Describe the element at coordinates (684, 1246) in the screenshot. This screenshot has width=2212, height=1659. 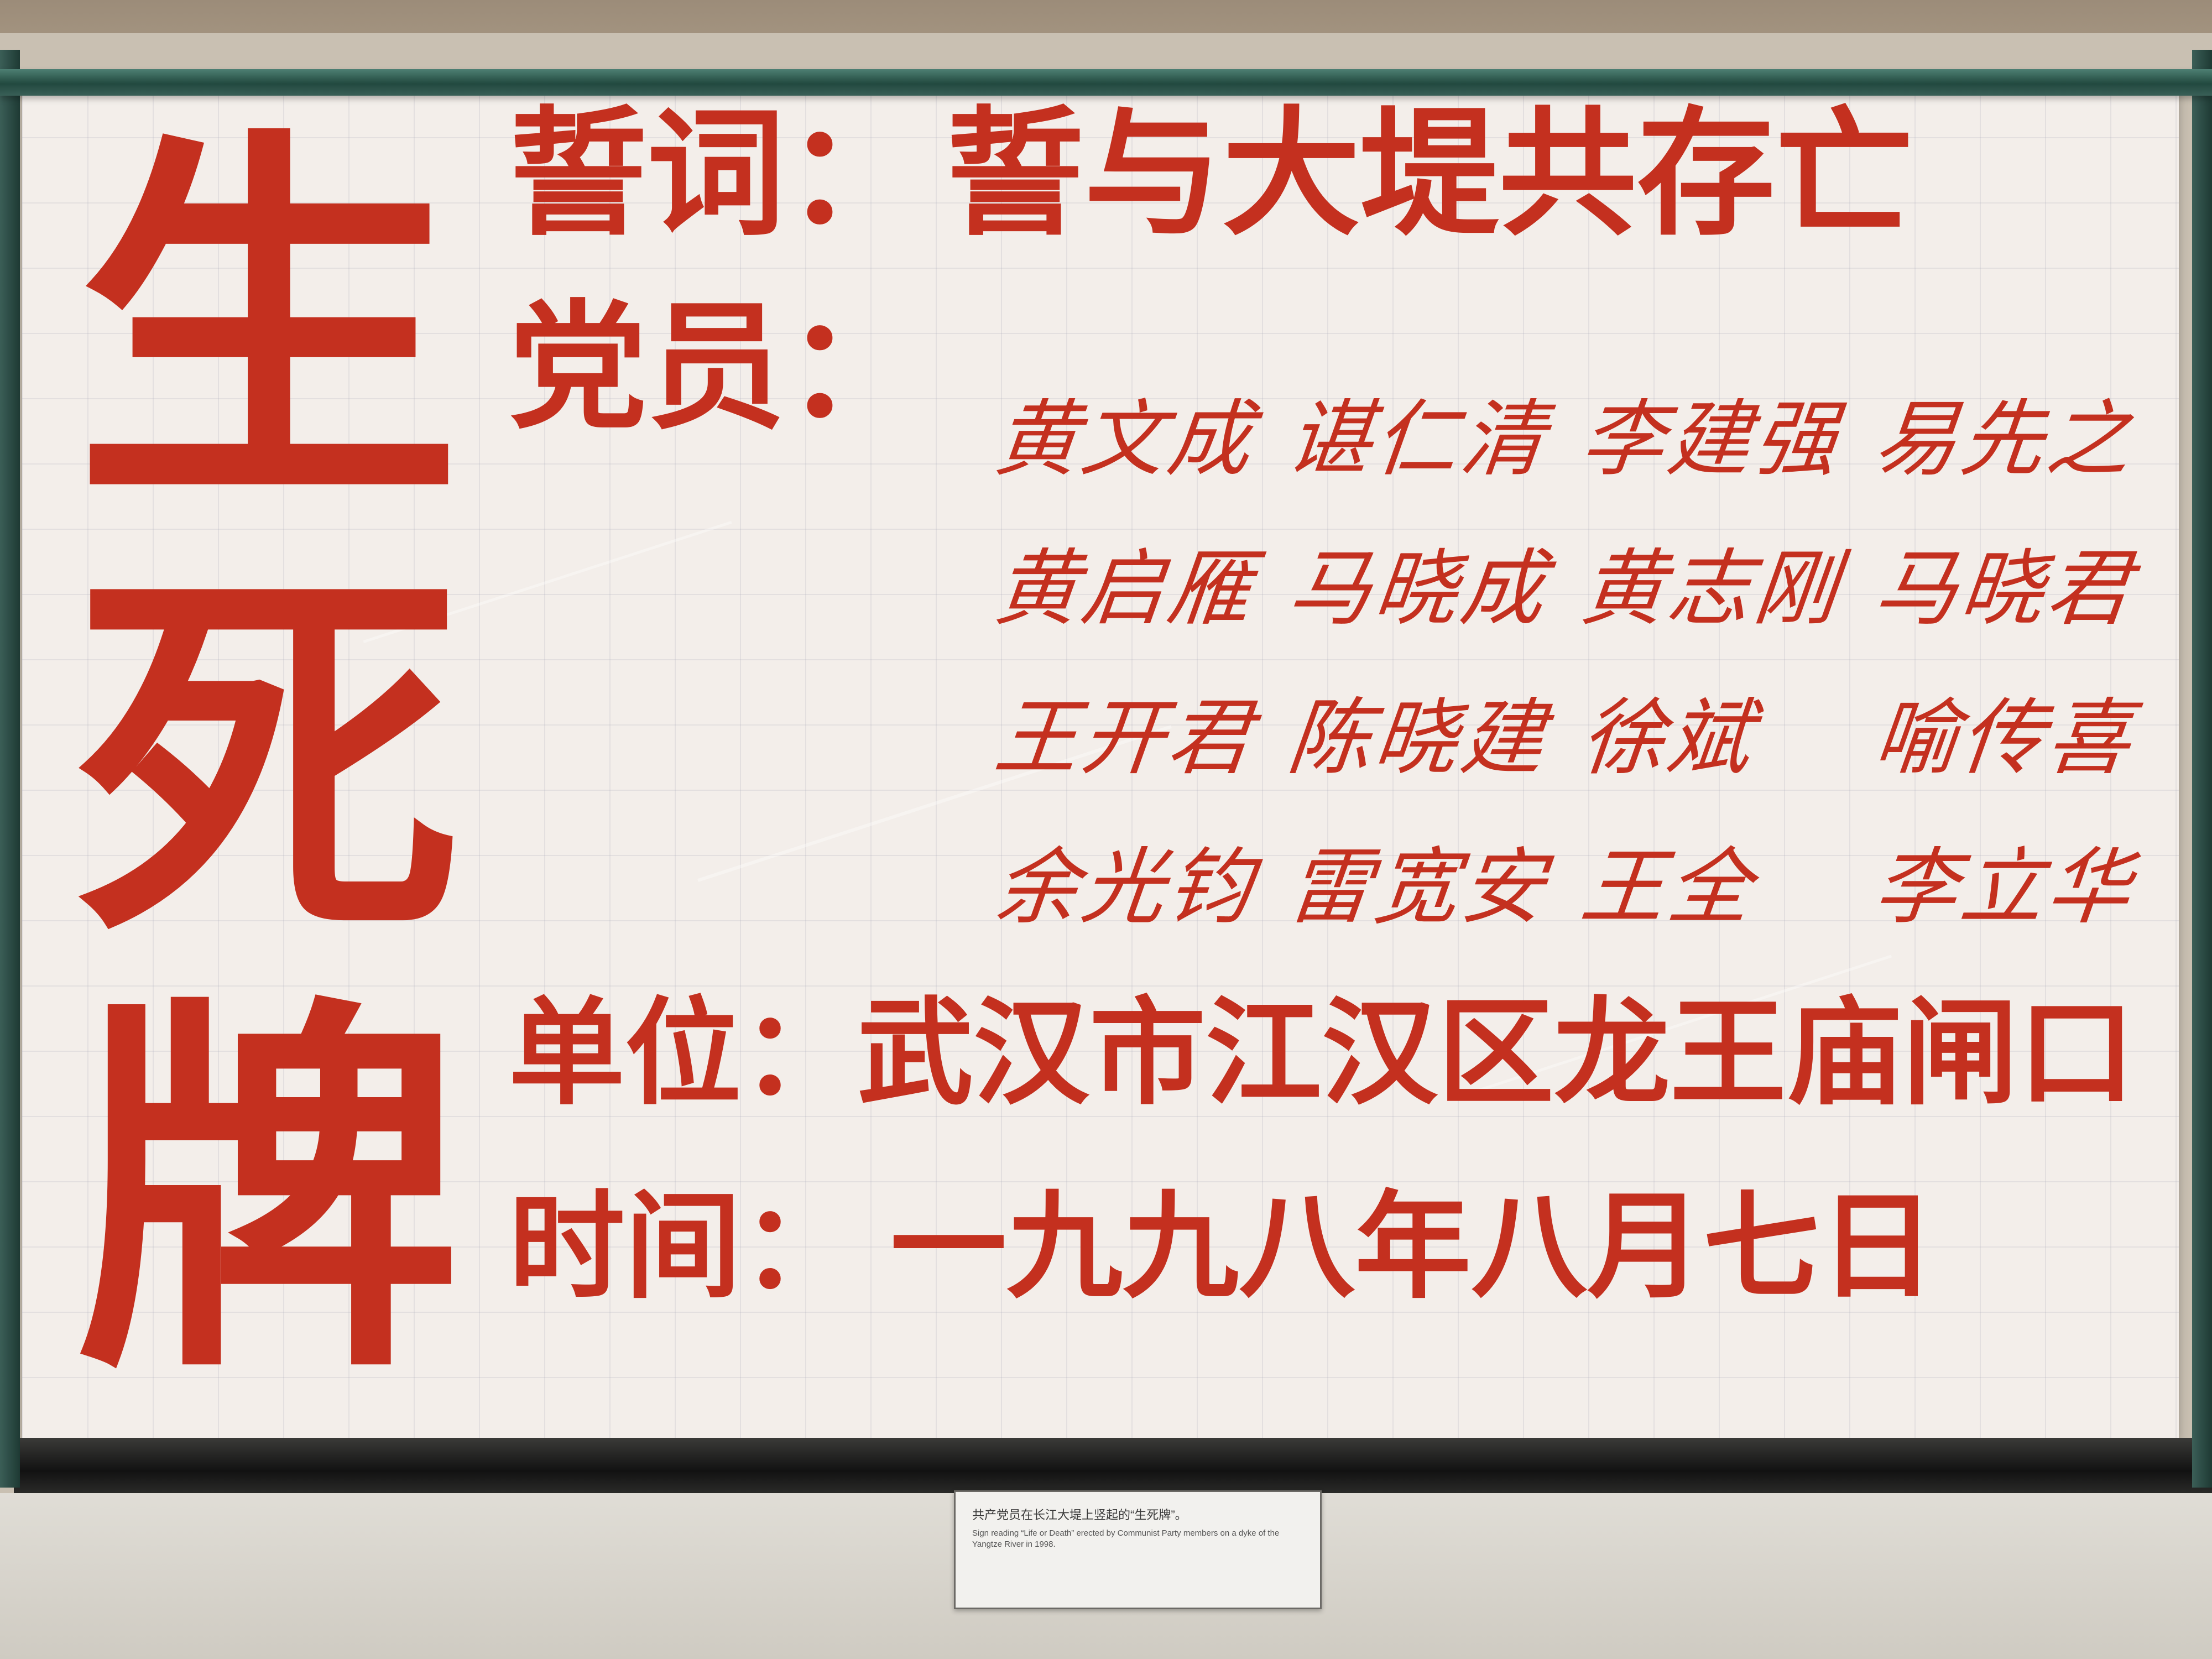
I see `date-label: 时间：` at that location.